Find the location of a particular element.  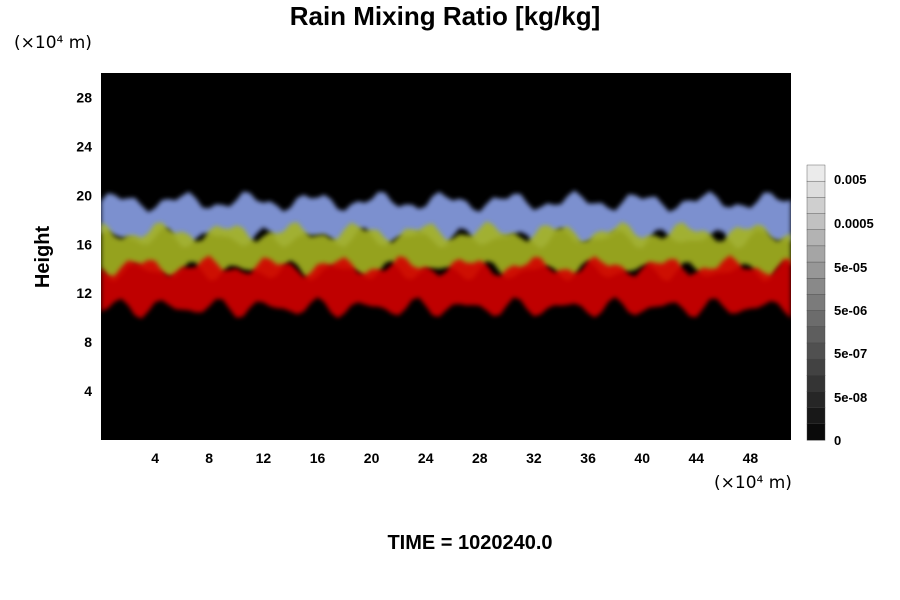

x-axis-ticks: 4 8 12 16 20 24 28 32 36 40 44 48 is located at coordinates (454, 458).